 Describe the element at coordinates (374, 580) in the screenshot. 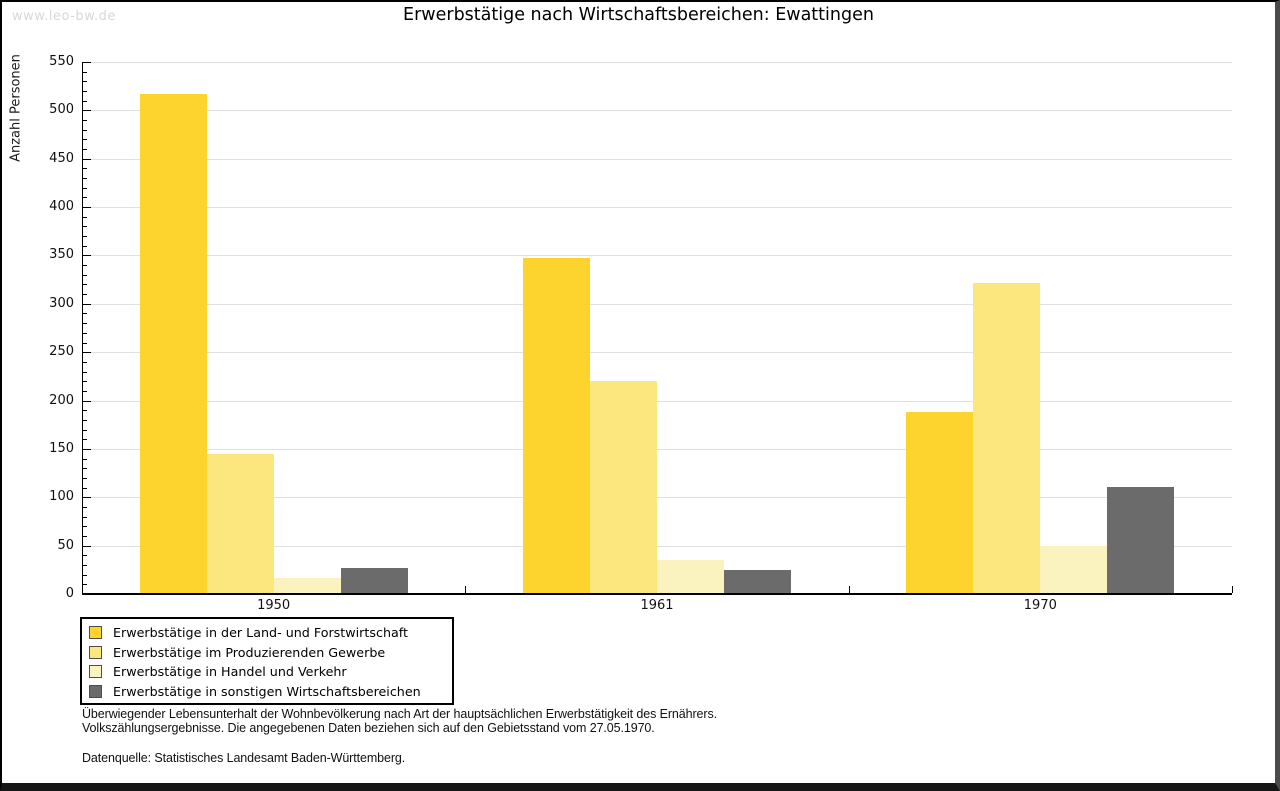

I see `bar-1950-series4` at that location.